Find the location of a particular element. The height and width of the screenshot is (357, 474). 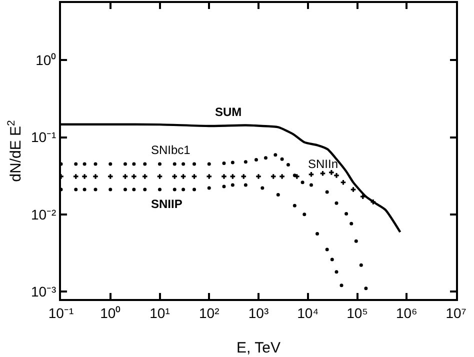

x-tick-label: 10³ is located at coordinates (258, 312).